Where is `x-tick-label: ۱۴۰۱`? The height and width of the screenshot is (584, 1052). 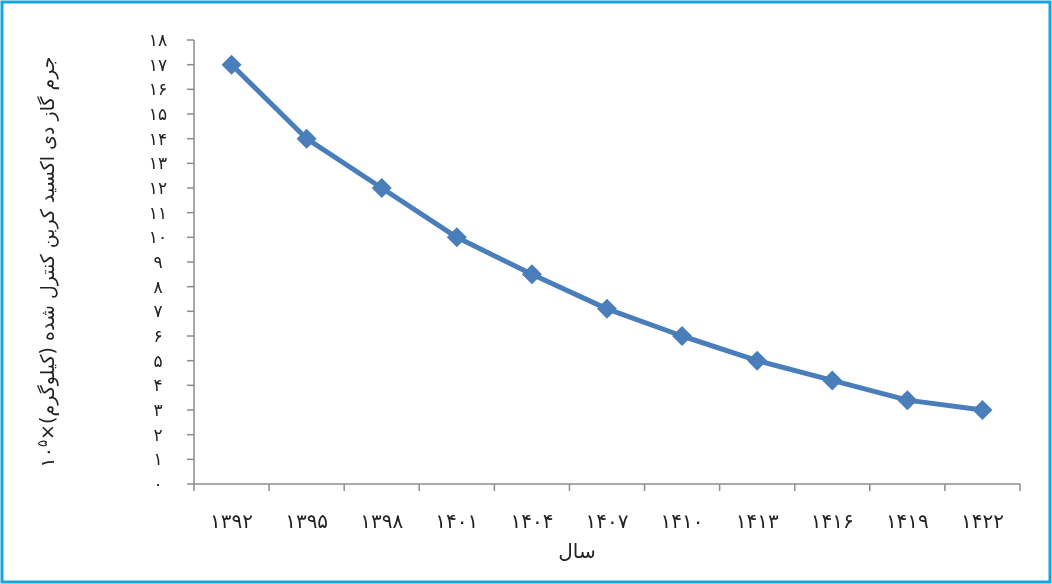
x-tick-label: ۱۴۰۱ is located at coordinates (457, 521).